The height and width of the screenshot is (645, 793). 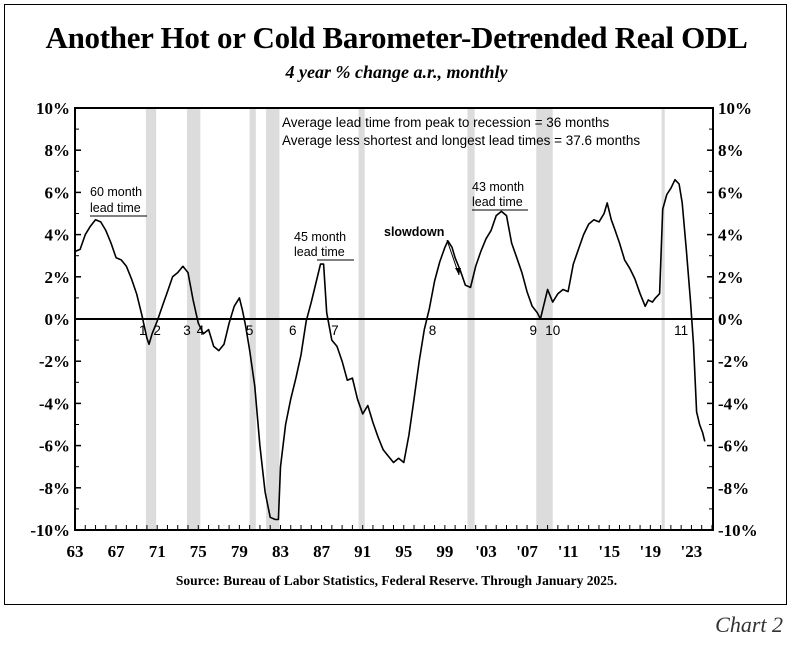 I want to click on y-tick-label-left: -2%, so click(x=54, y=361).